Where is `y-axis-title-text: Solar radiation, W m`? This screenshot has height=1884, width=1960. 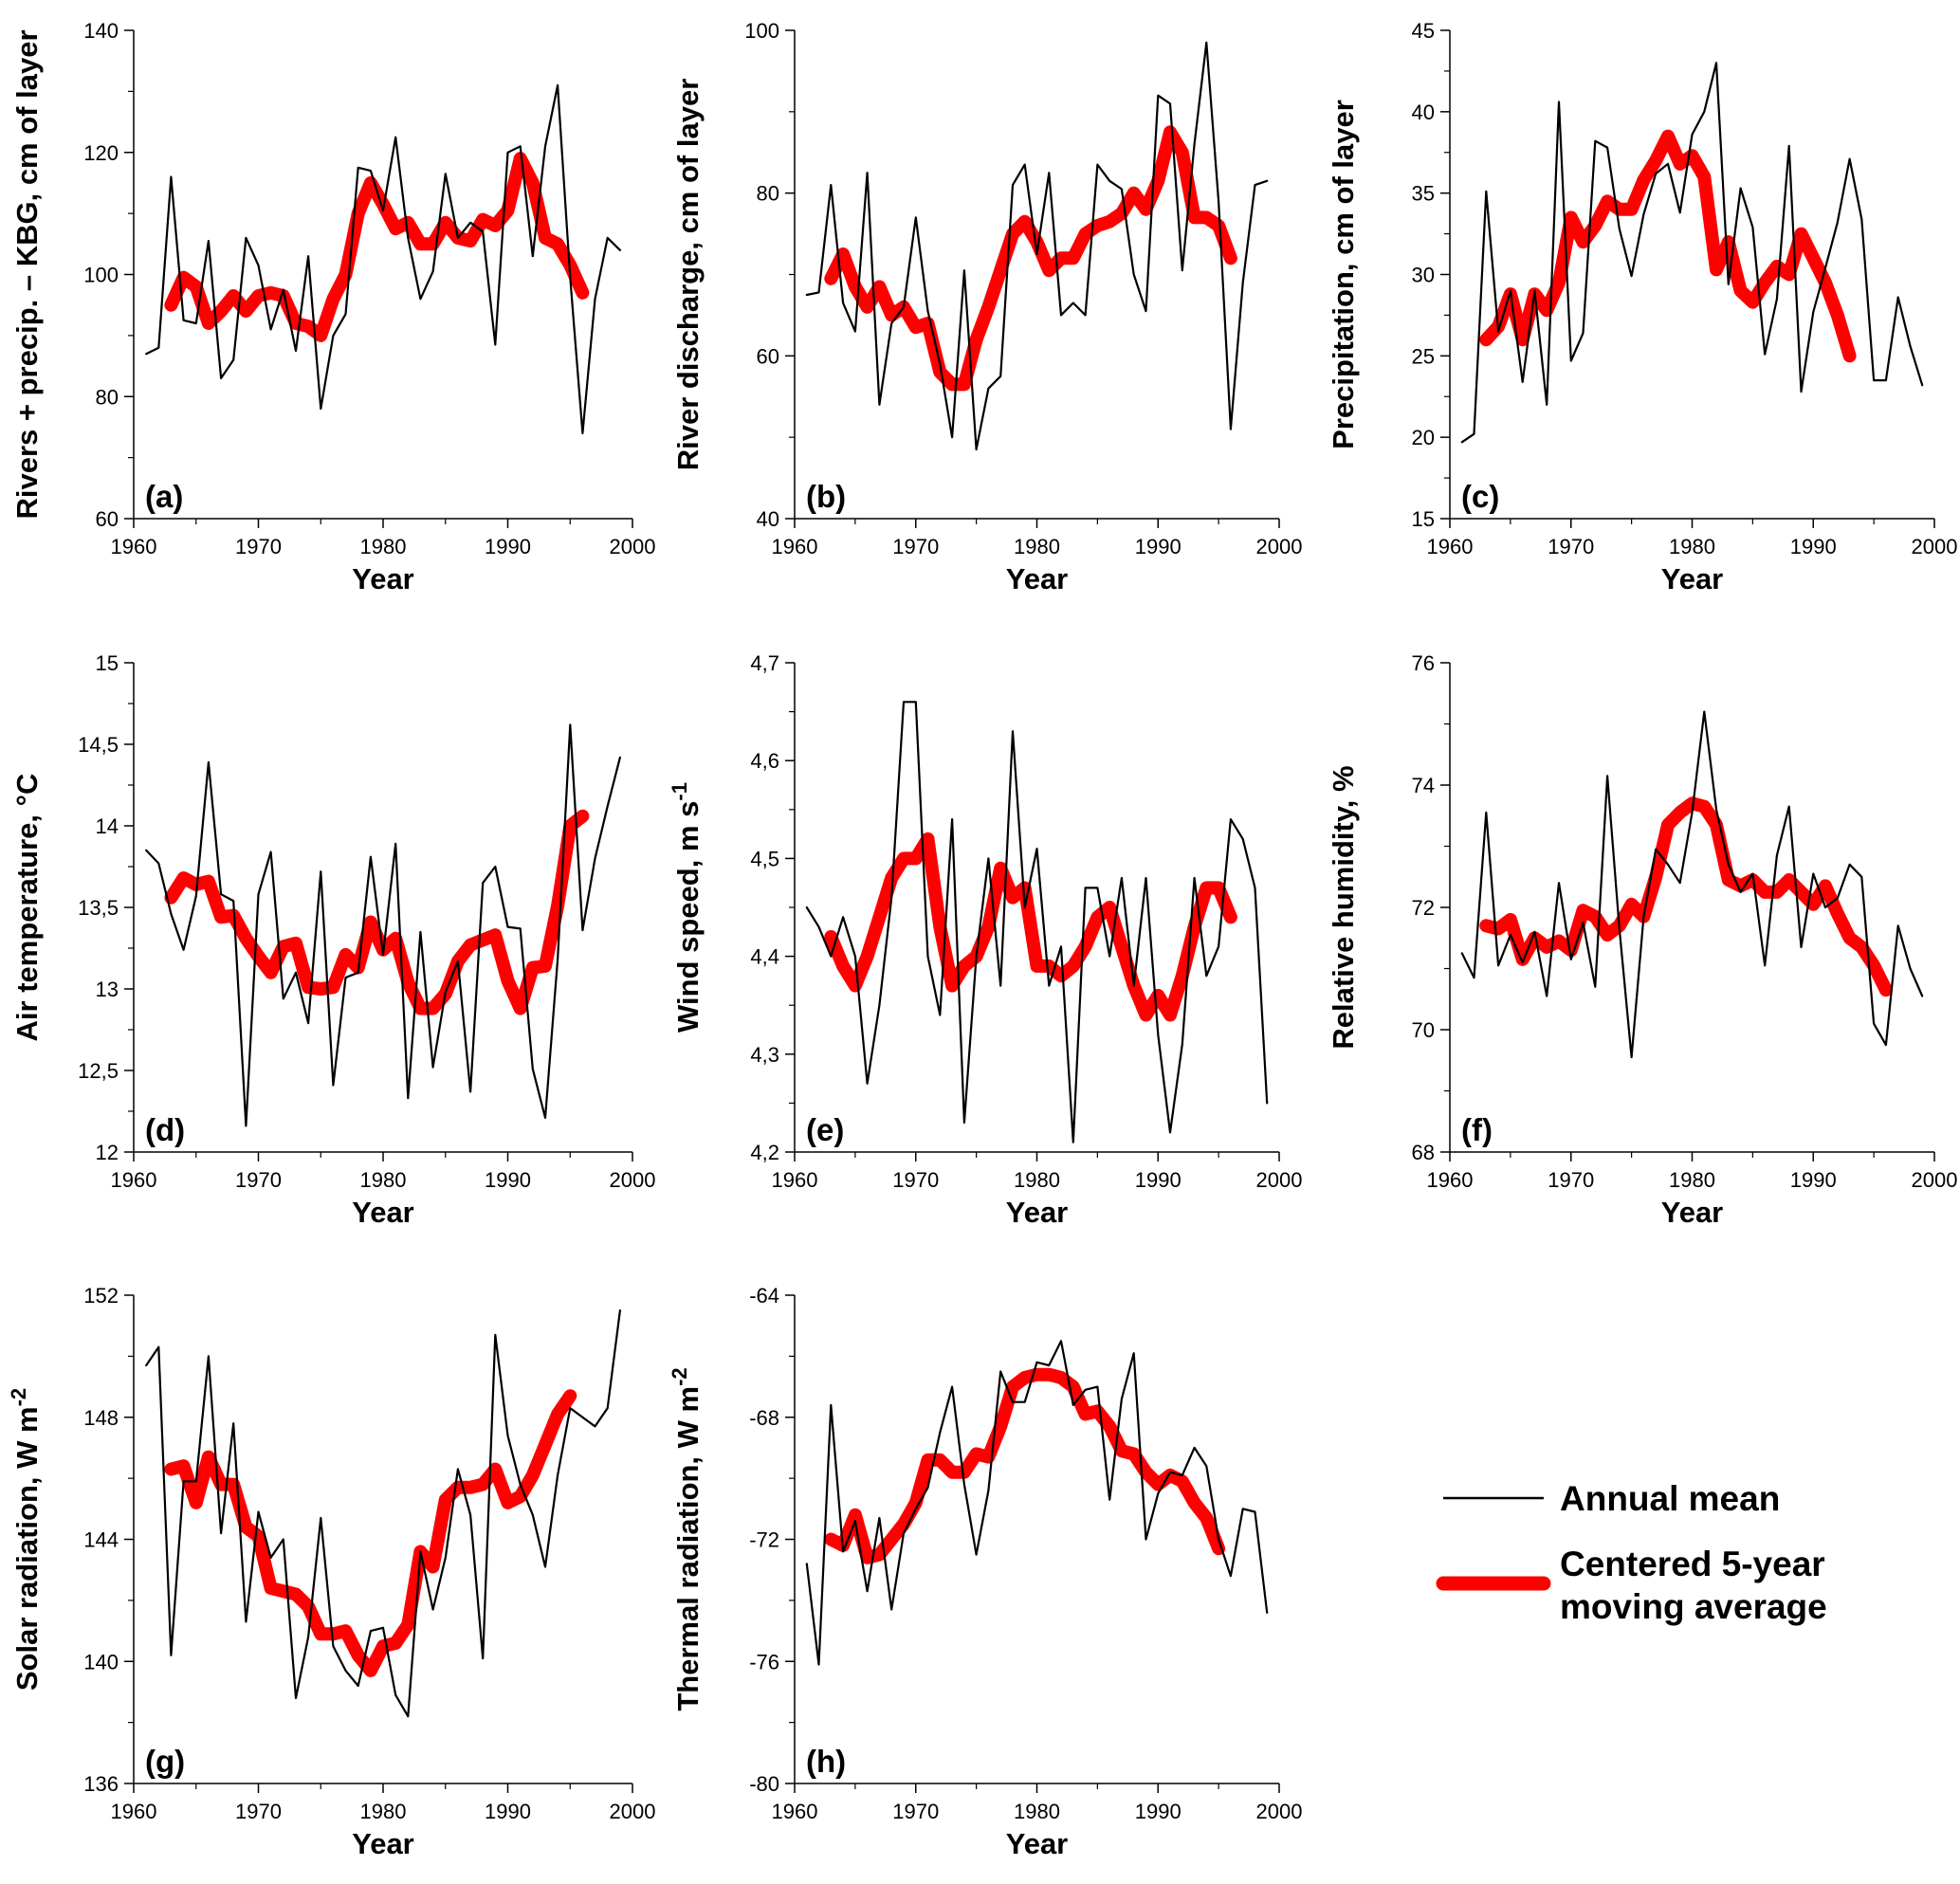
y-axis-title-text: Solar radiation, W m is located at coordinates (27, 1548).